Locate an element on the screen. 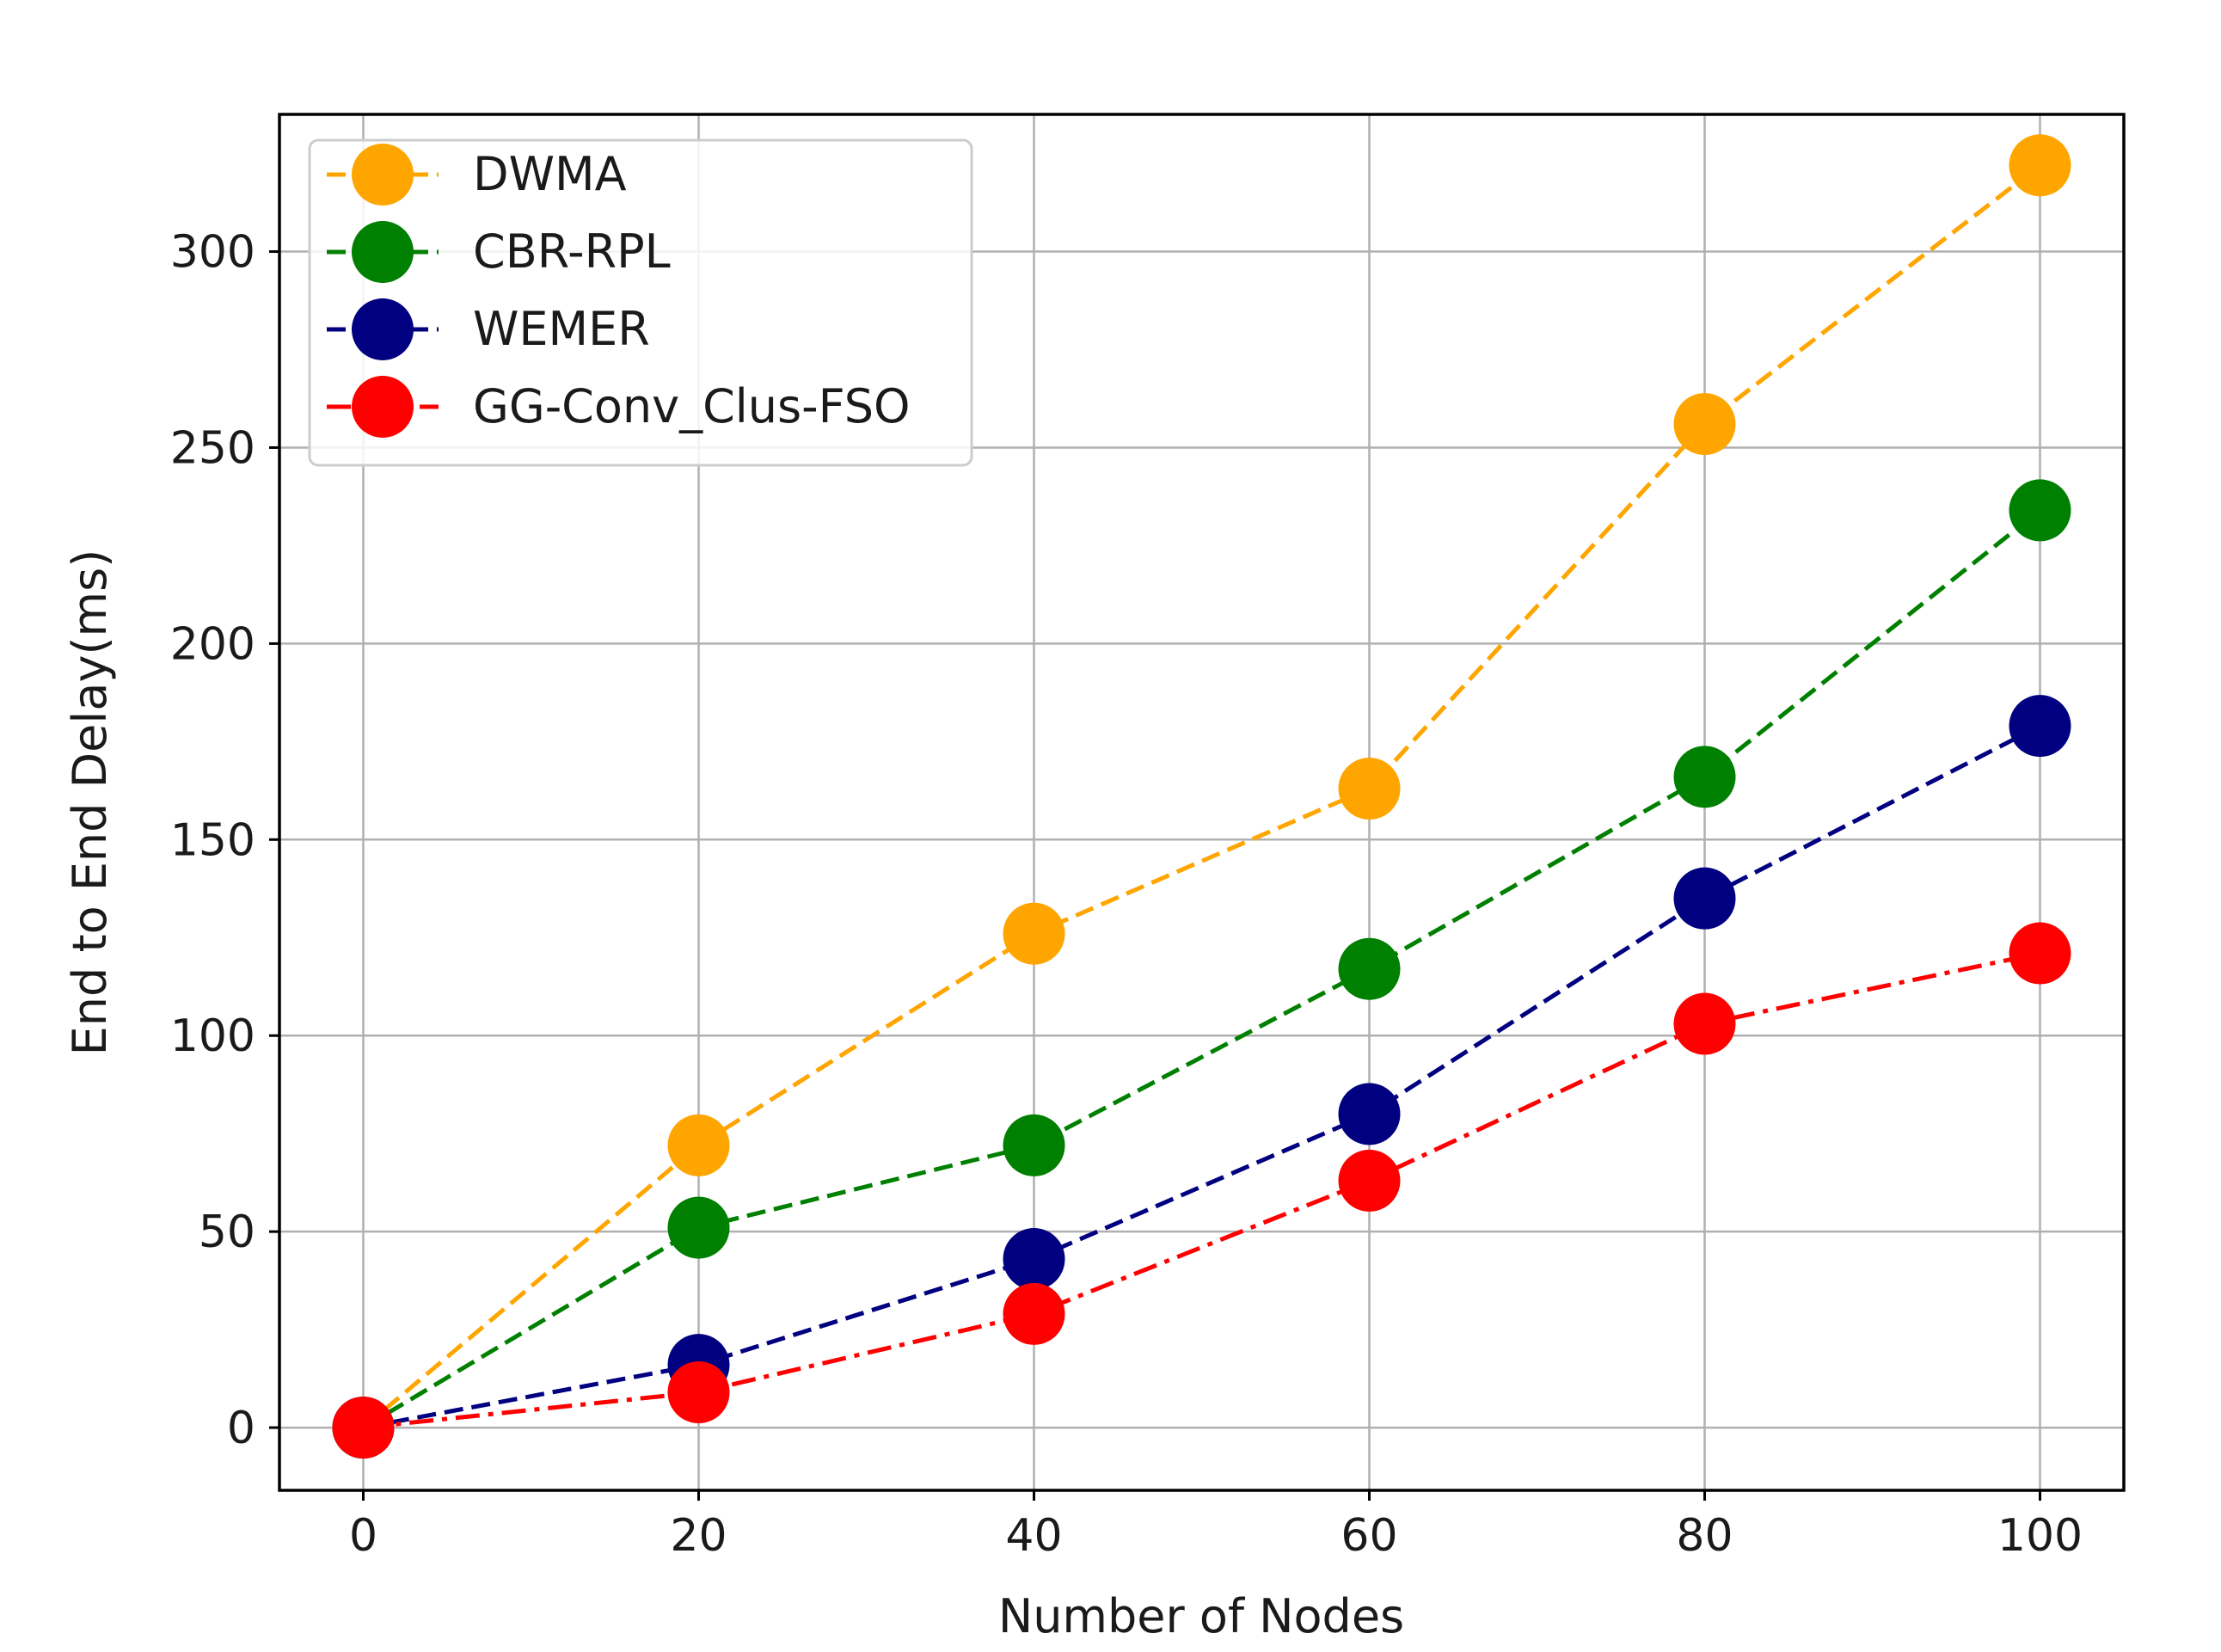  legend-item-gg-conv-clus-fso: GG-Conv_Clus-FSO is located at coordinates (619, 407).